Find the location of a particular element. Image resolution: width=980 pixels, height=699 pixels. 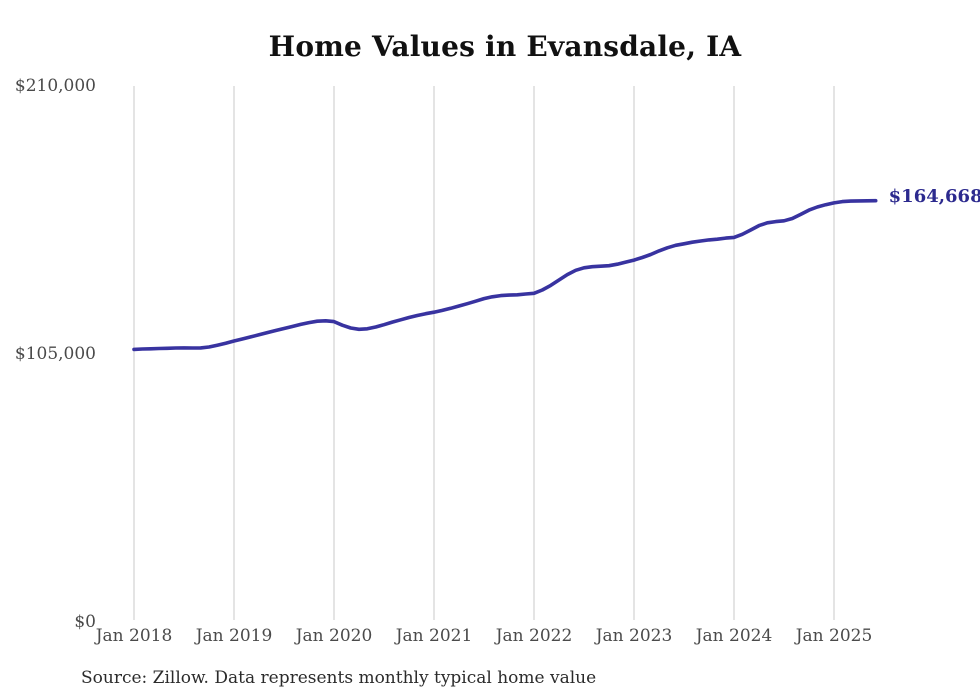

x-tick-label: Jan 2024 is located at coordinates (733, 636).